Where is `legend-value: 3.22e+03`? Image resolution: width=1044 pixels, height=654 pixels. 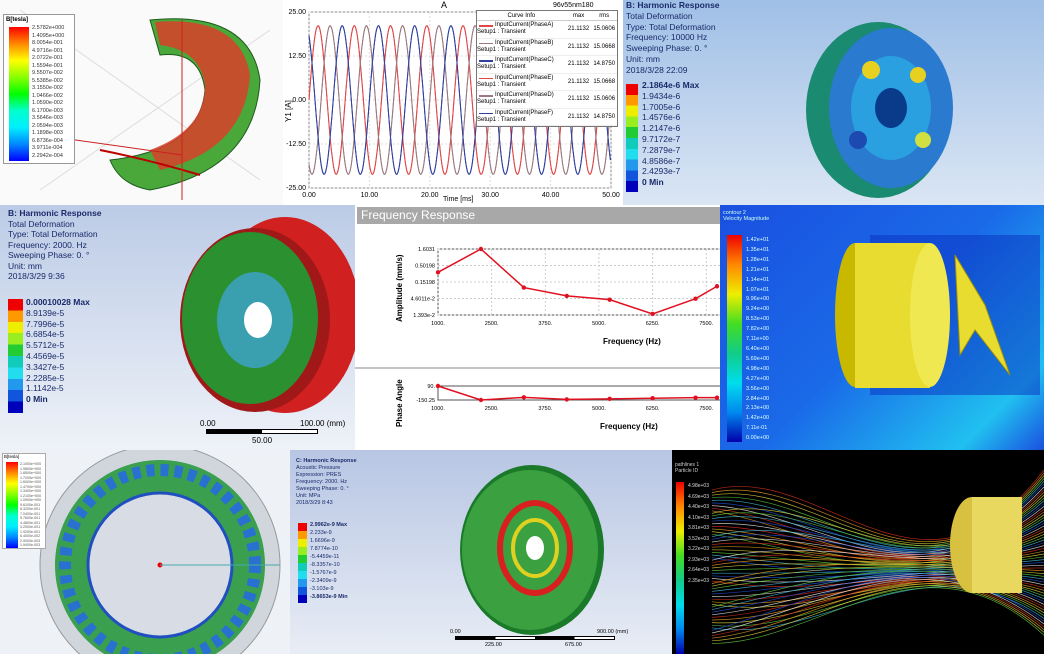 legend-value: 3.22e+03 is located at coordinates (698, 549).